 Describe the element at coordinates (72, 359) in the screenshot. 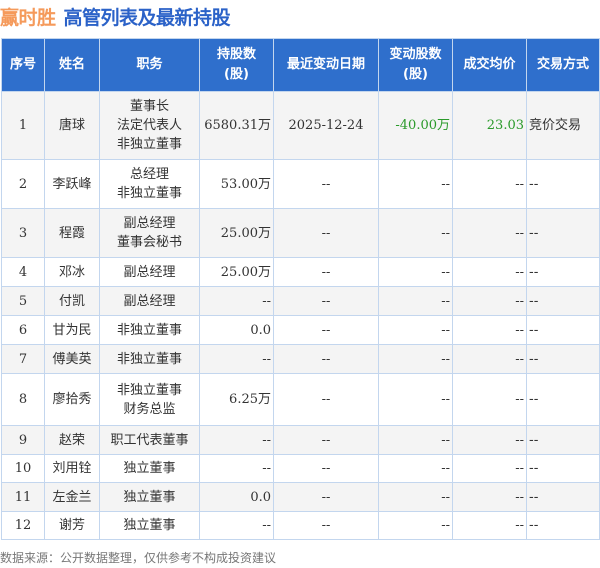

I see `cell-name: 傅美英` at that location.